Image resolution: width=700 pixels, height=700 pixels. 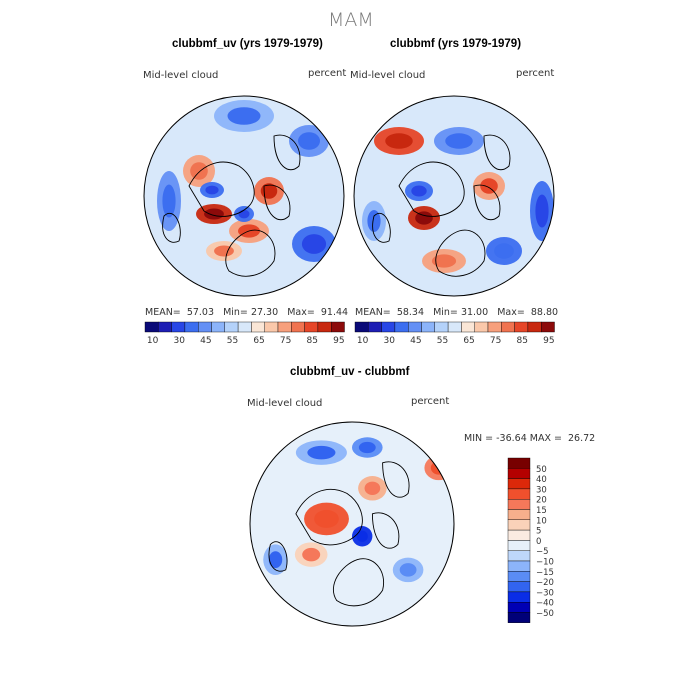 What do you see at coordinates (522, 341) in the screenshot?
I see `colorbar-tick-label: 85` at bounding box center [522, 341].